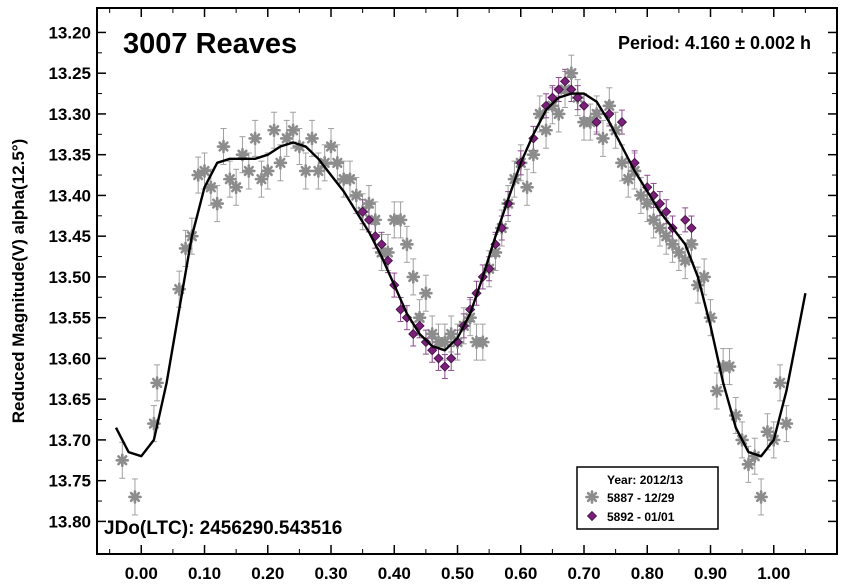 This screenshot has height=587, width=847. I want to click on legend-marker-asterisk, so click(592, 497).